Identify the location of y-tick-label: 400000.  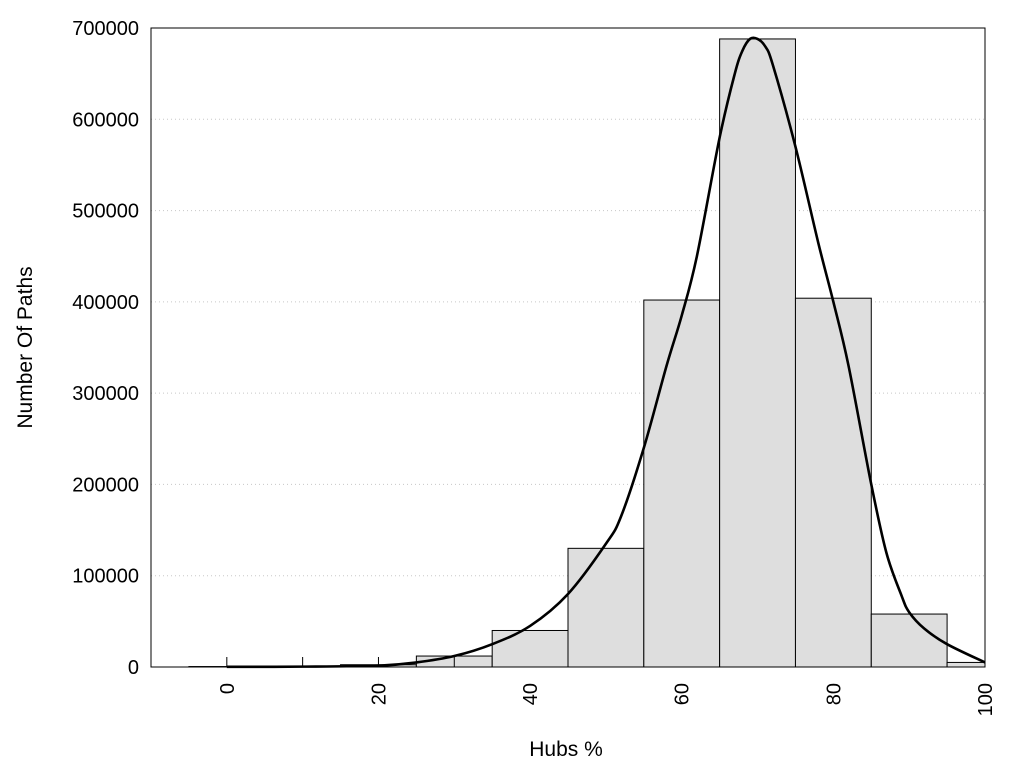
(105, 303).